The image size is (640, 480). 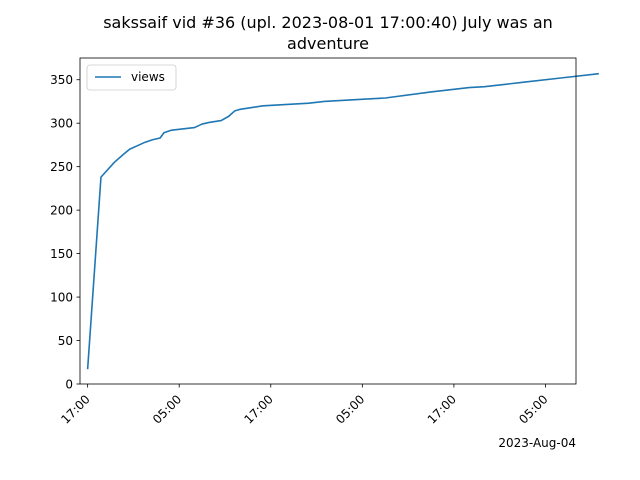 I want to click on chart-title-line-2: adventure, so click(x=328, y=43).